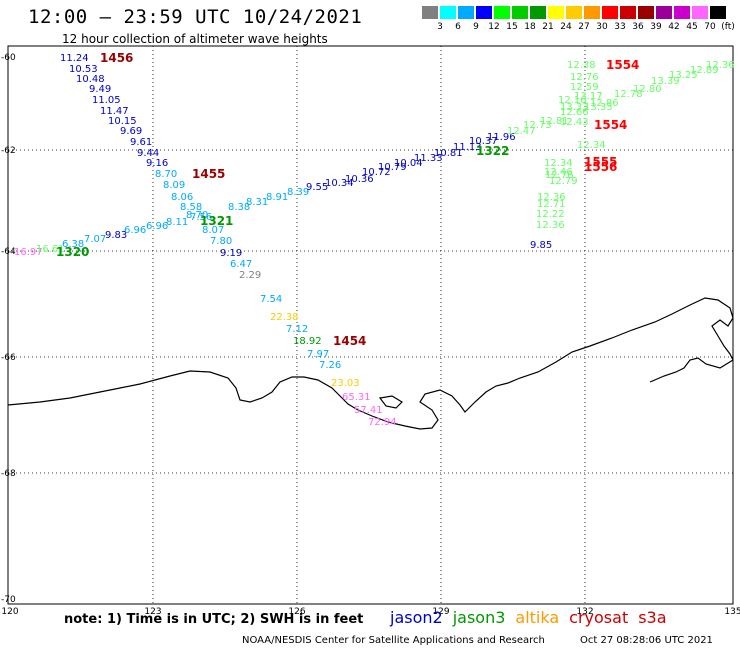  What do you see at coordinates (458, 27) in the screenshot?
I see `scale-tick-label: 6` at bounding box center [458, 27].